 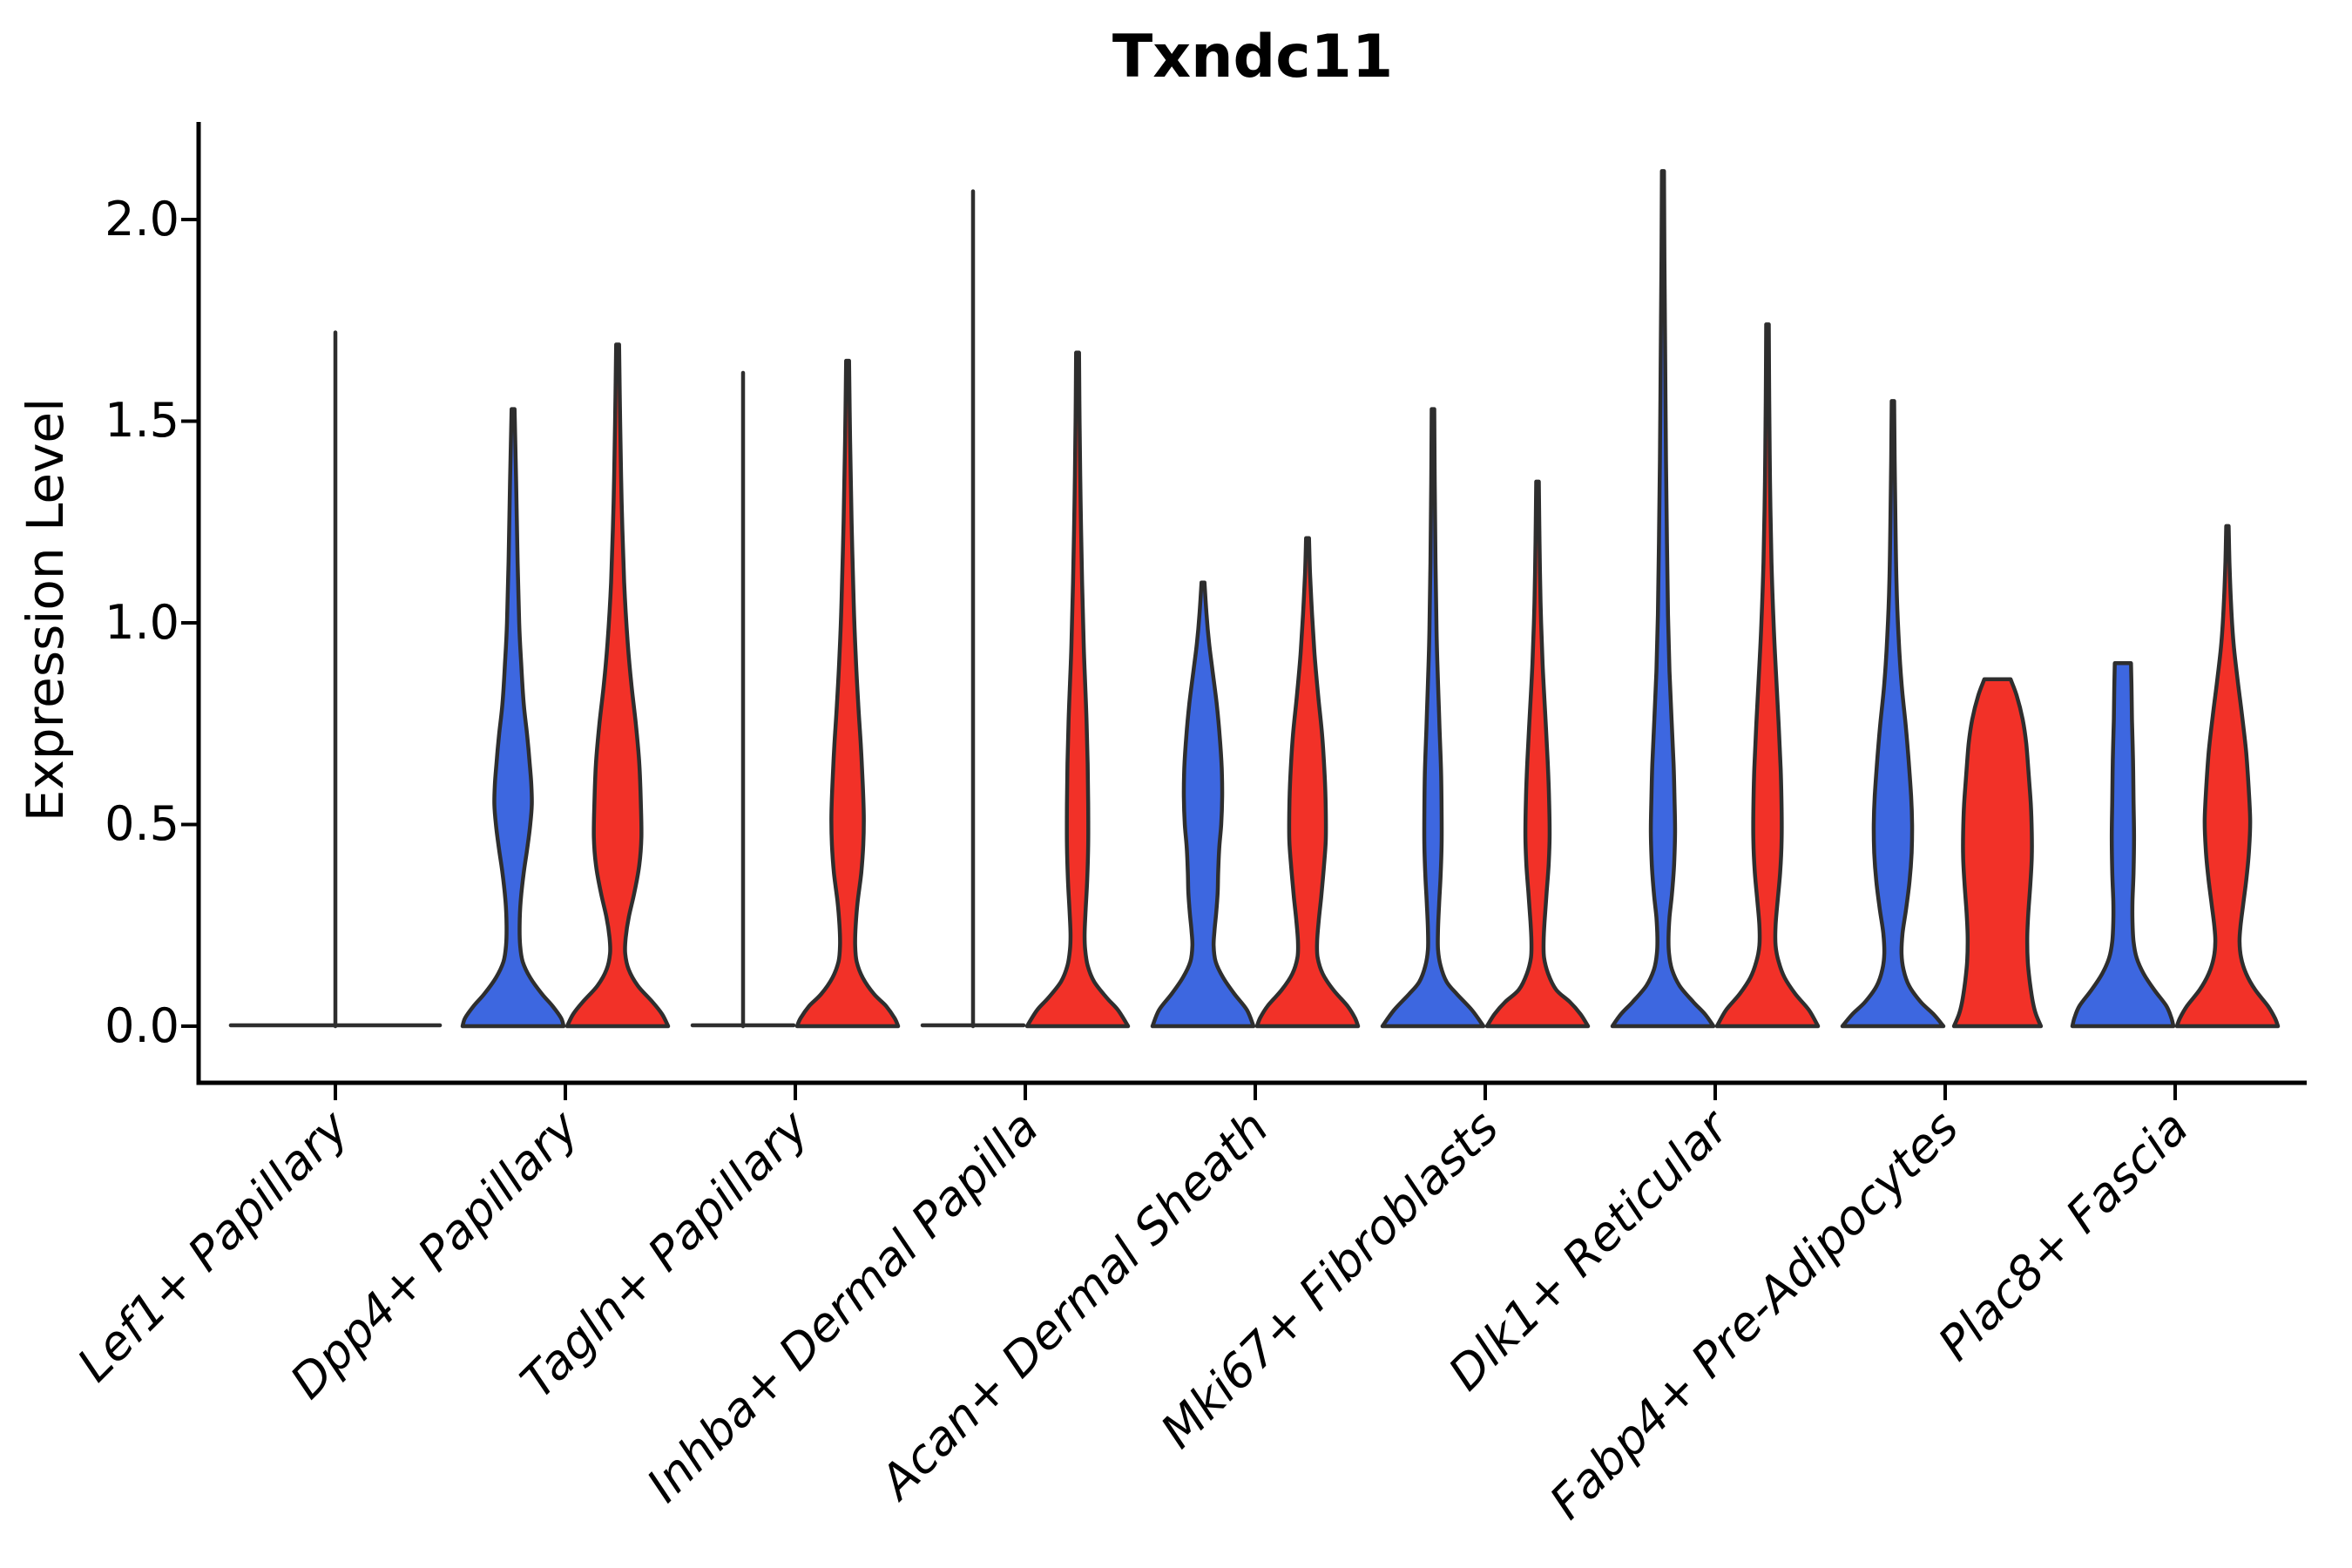 What do you see at coordinates (1073, 1305) in the screenshot?
I see `x-tick-label-4: Acan+ Dermal Sheath` at bounding box center [1073, 1305].